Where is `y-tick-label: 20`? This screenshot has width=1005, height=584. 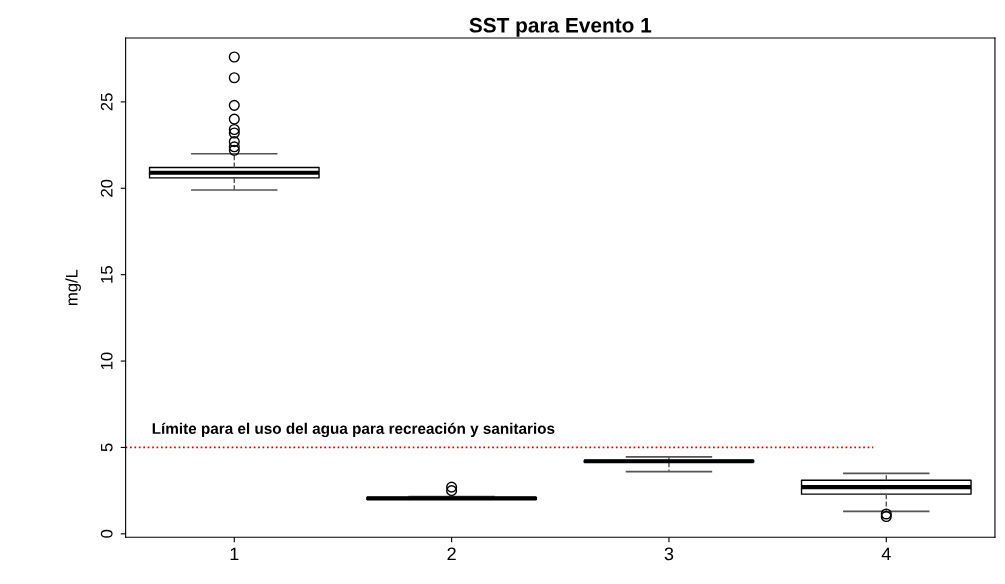
y-tick-label: 20 is located at coordinates (106, 188).